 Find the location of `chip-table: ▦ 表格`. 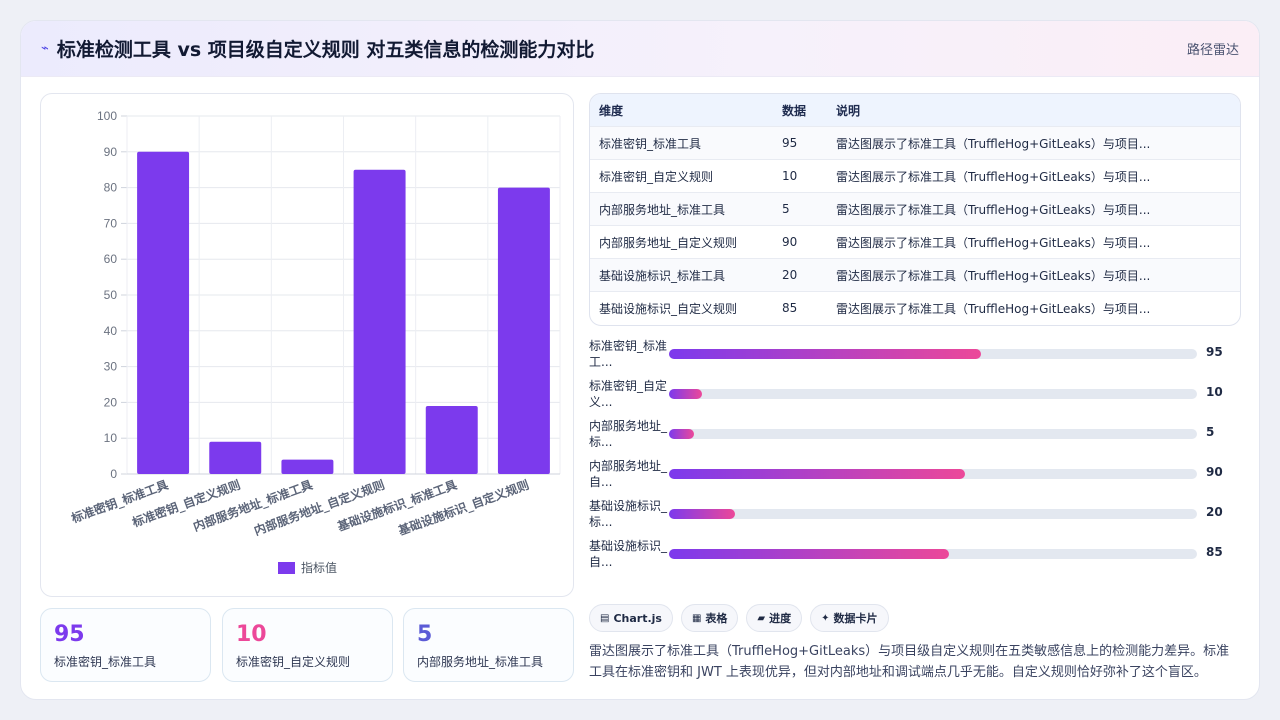

chip-table: ▦ 表格 is located at coordinates (709, 618).